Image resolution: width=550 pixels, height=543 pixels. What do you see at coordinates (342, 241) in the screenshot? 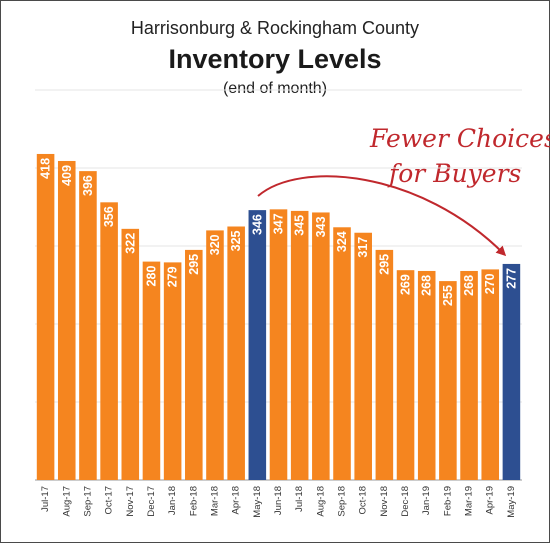
I see `data-label-sep-18: 324` at bounding box center [342, 241].